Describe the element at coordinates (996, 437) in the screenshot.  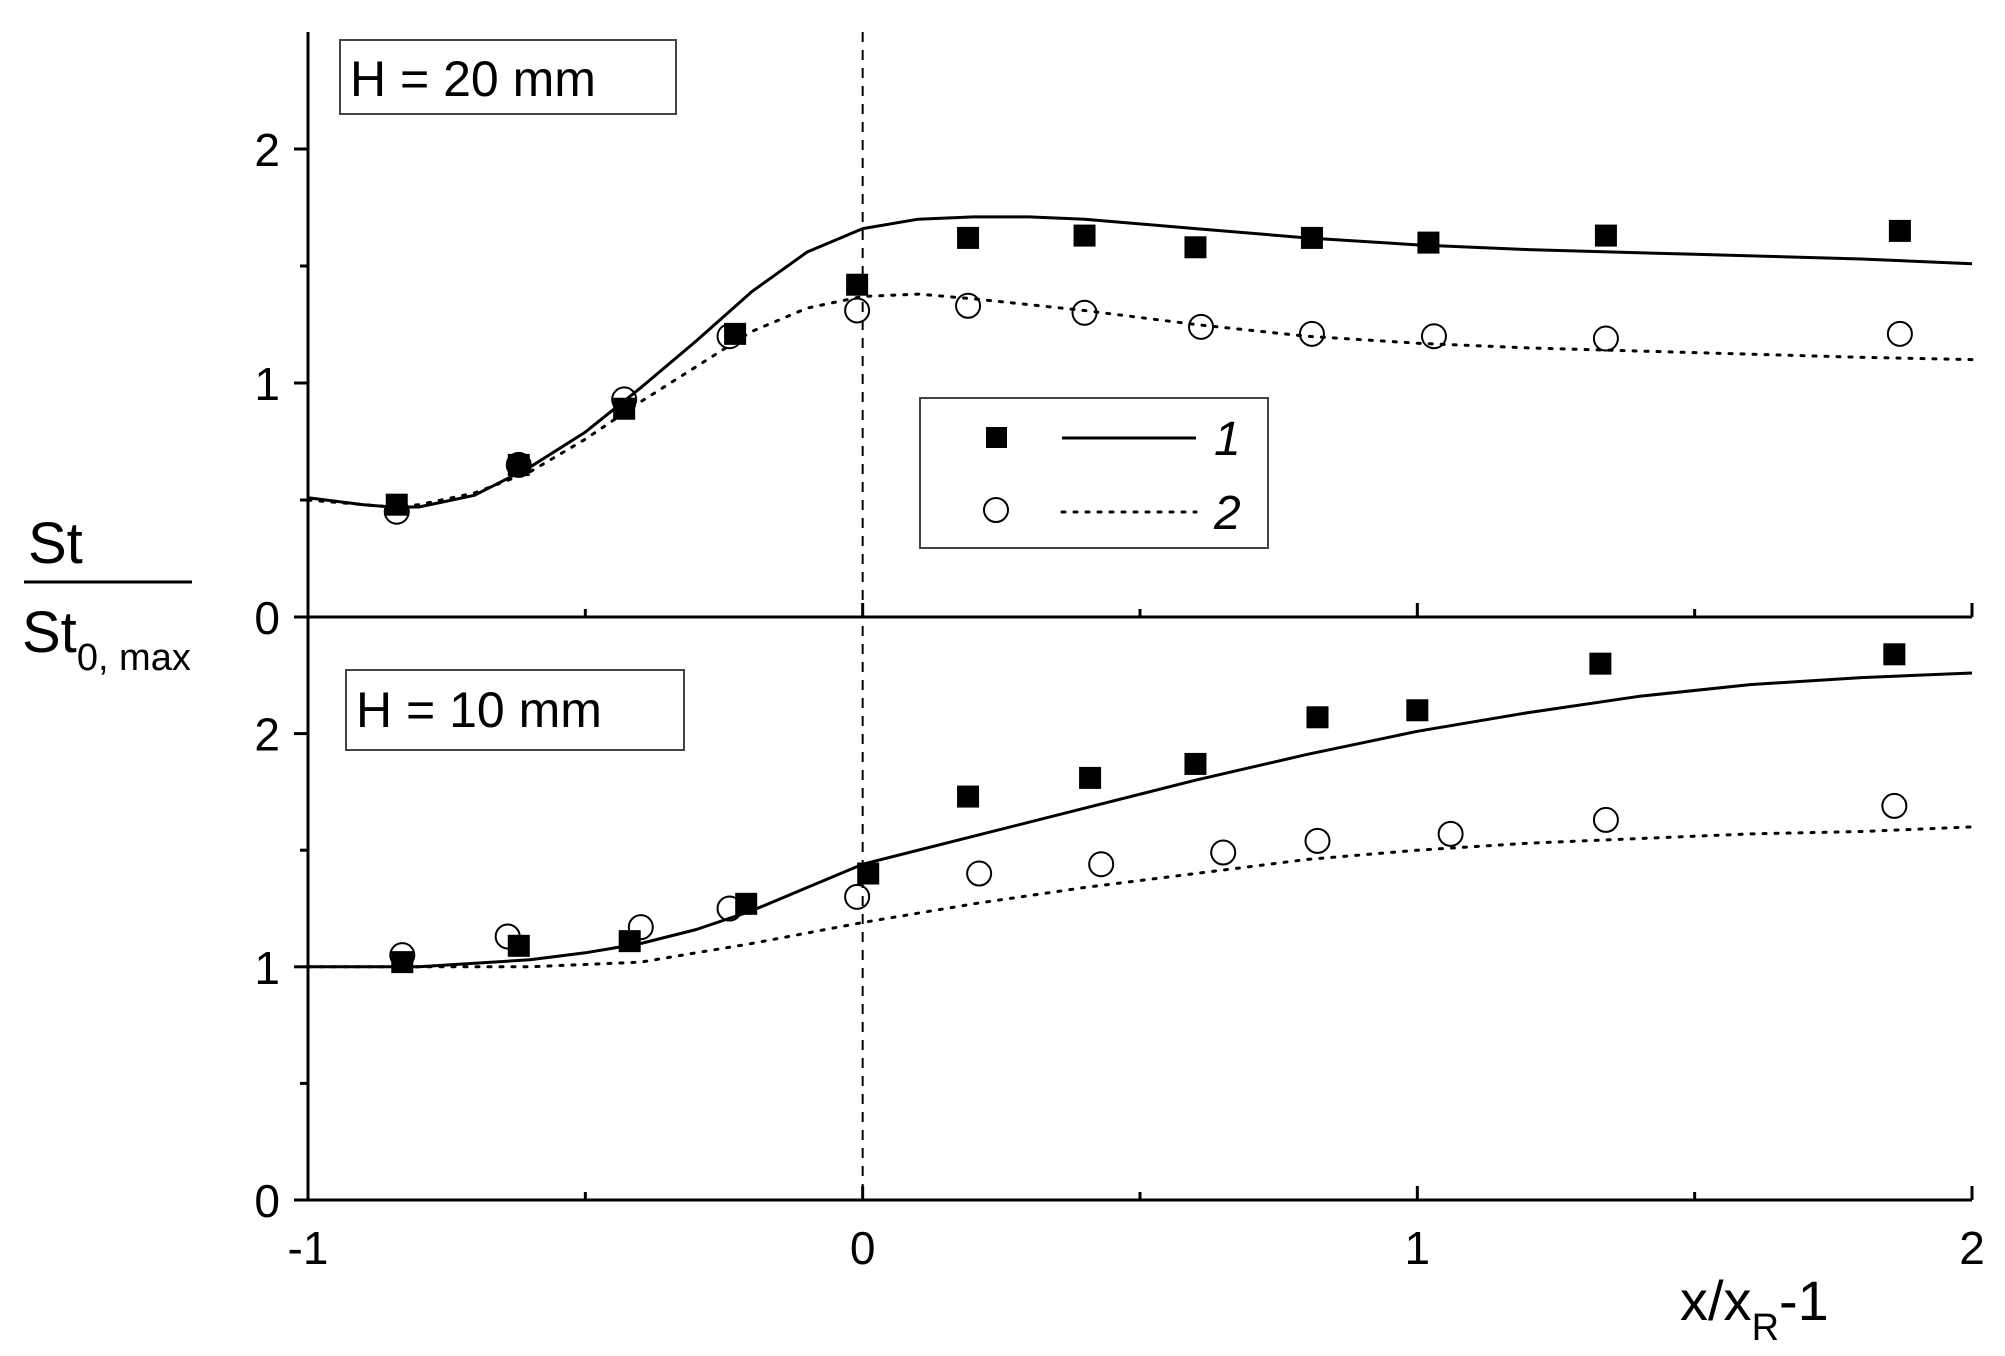
I see `legend-marker-filled-square` at that location.